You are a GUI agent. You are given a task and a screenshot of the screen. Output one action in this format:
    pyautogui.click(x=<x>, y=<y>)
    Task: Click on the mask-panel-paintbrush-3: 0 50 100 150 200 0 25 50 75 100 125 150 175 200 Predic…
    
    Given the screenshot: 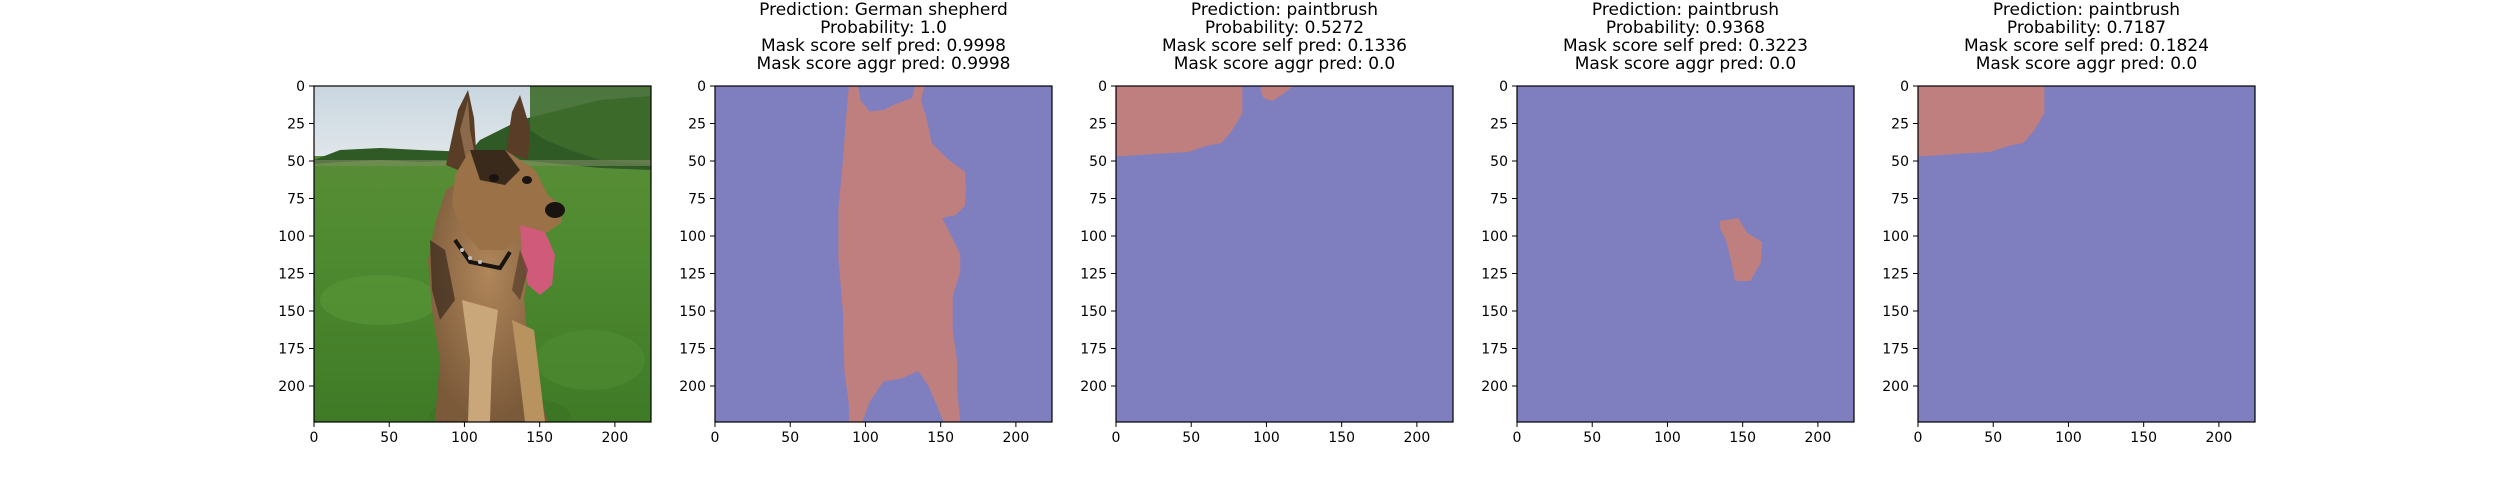 What is the action you would take?
    pyautogui.click(x=2069, y=223)
    